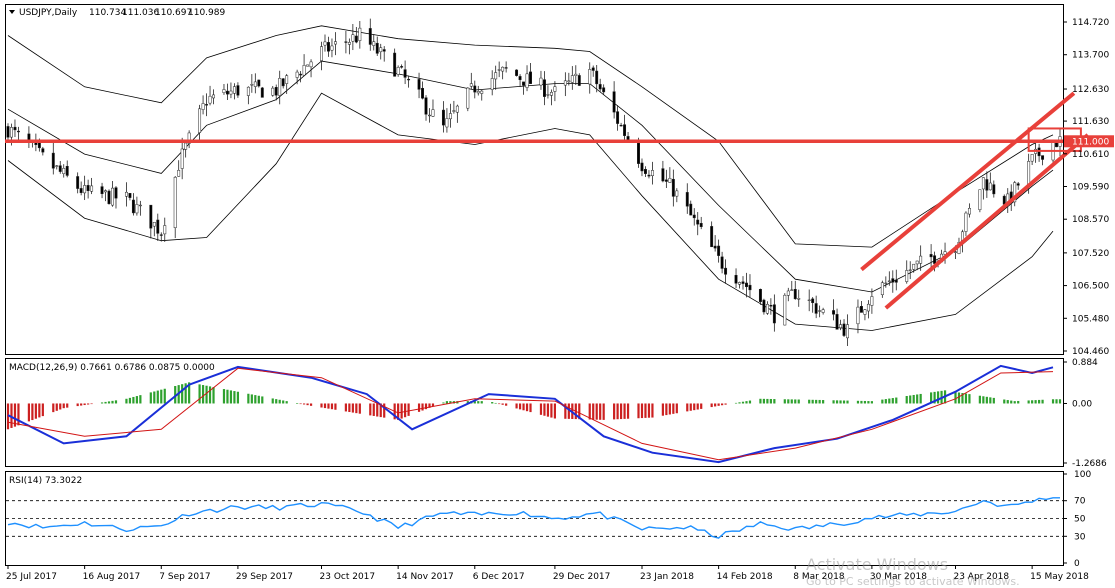 The width and height of the screenshot is (1115, 588). I want to click on price-tick-label: 106.500, so click(1090, 287).